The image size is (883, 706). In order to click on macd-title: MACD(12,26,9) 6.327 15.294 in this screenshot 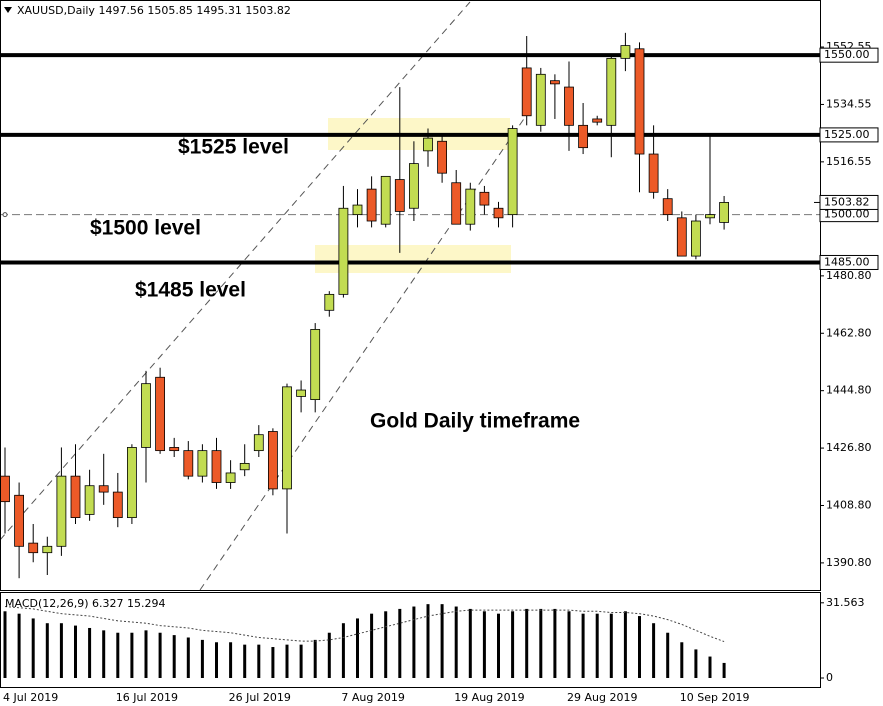, I will do `click(85, 603)`.